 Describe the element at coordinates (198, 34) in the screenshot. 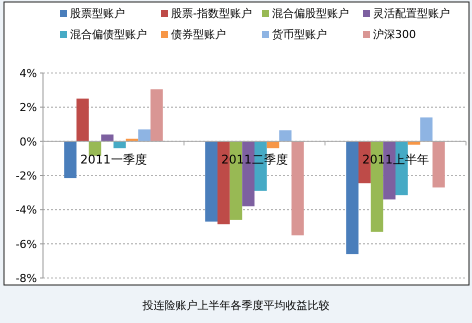

I see `legend-label: 债券型账户` at that location.